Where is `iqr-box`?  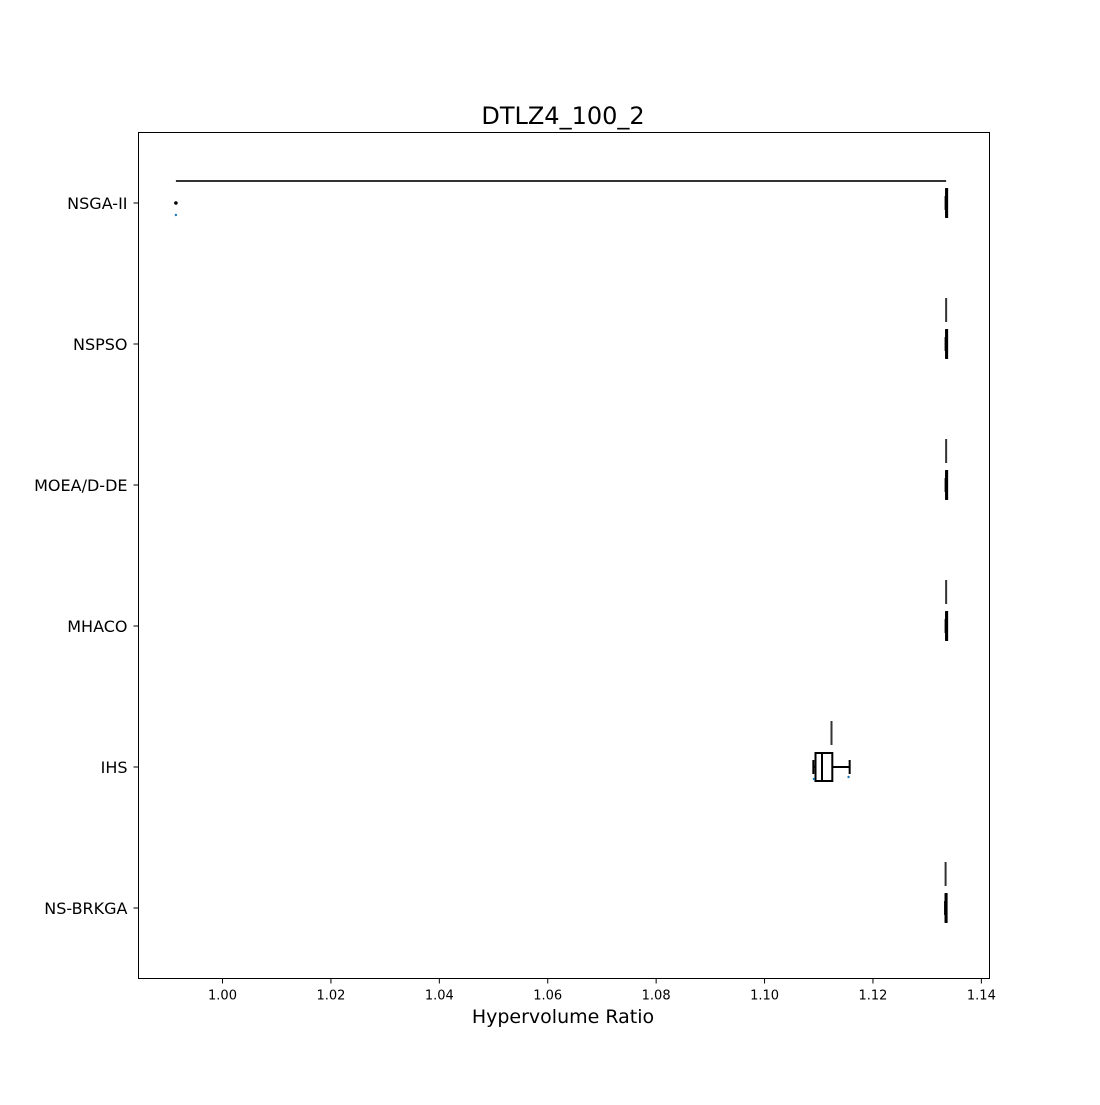 iqr-box is located at coordinates (824, 767).